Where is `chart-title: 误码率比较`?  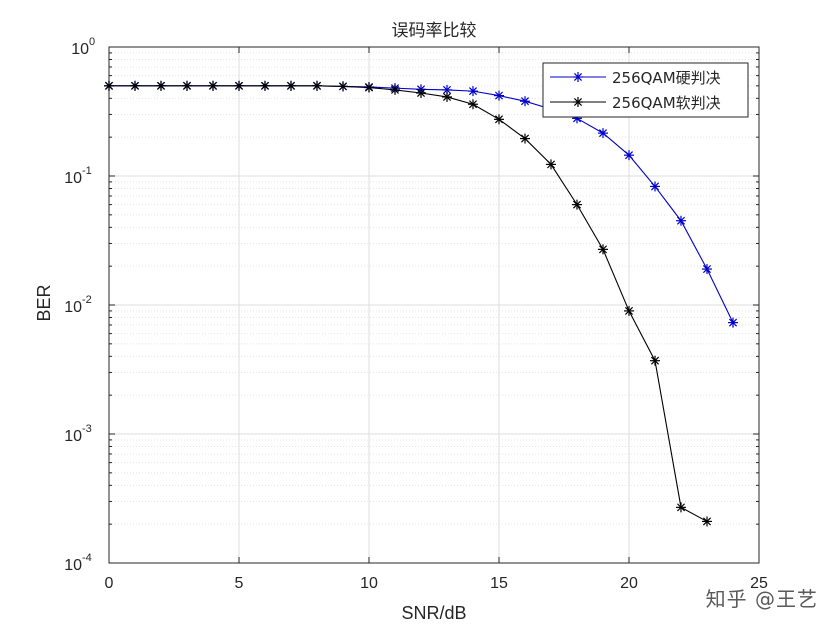
chart-title: 误码率比较 is located at coordinates (434, 31).